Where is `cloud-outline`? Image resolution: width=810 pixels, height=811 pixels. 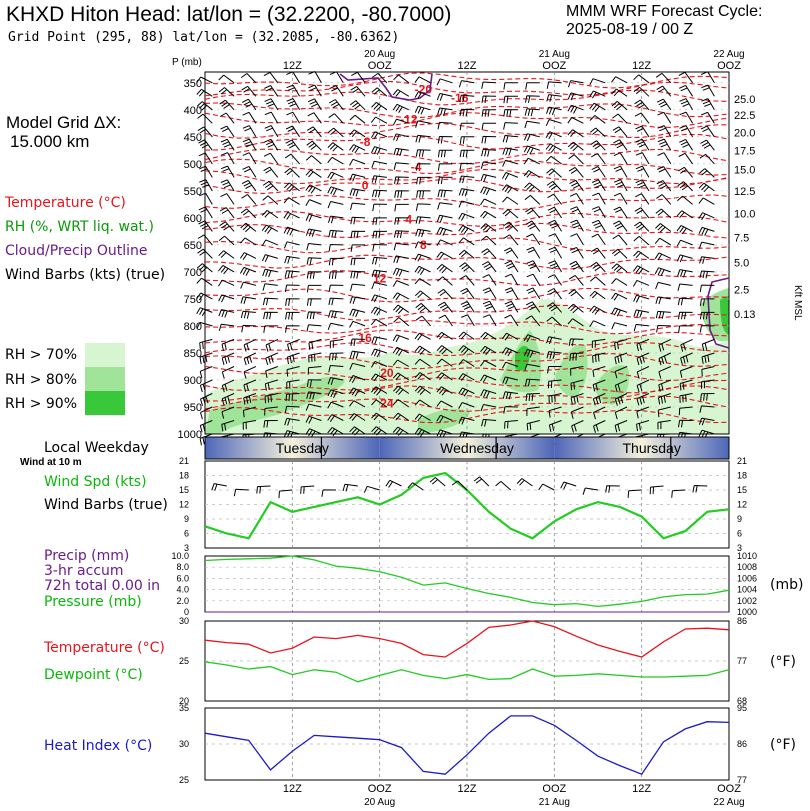
cloud-outline is located at coordinates (386, 87).